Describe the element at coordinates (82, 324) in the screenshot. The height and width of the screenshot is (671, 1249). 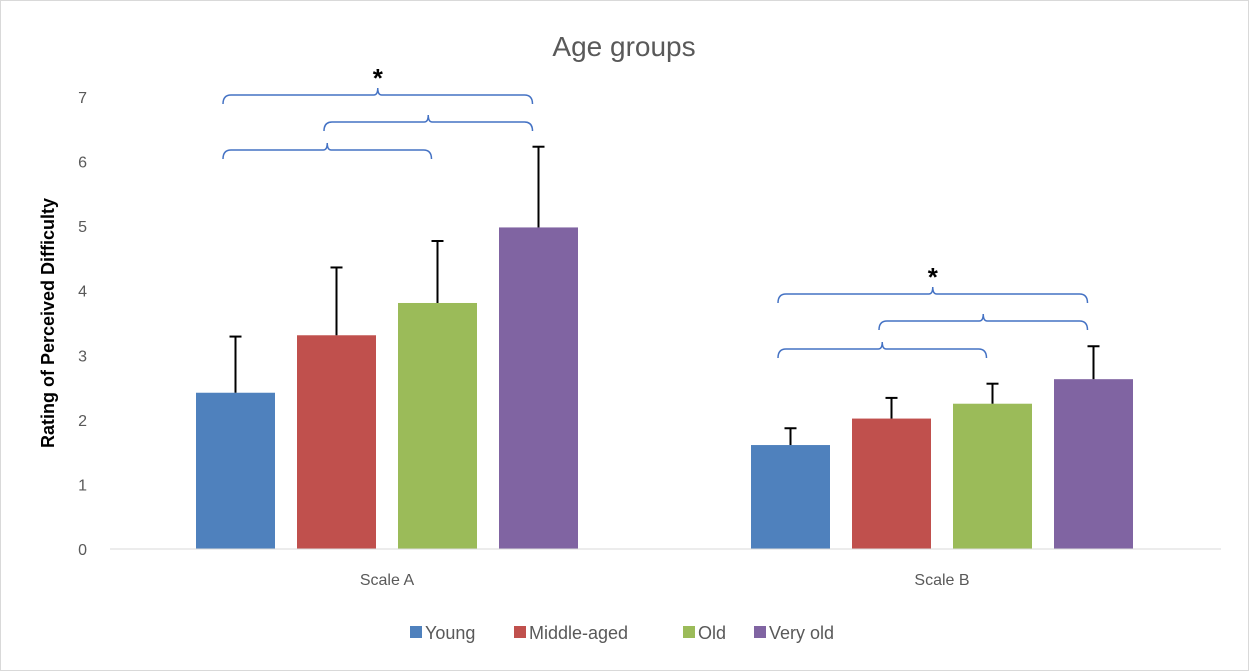
I see `y-axis-ticks: 0 1 2 3 4 5 6 7` at that location.